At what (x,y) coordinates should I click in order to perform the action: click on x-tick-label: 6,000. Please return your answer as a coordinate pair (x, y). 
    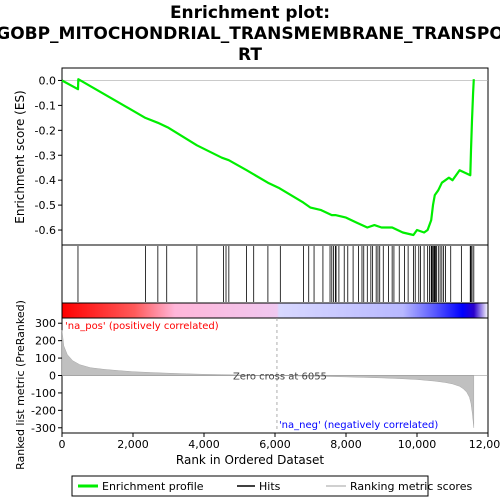
    Looking at the image, I should click on (275, 444).